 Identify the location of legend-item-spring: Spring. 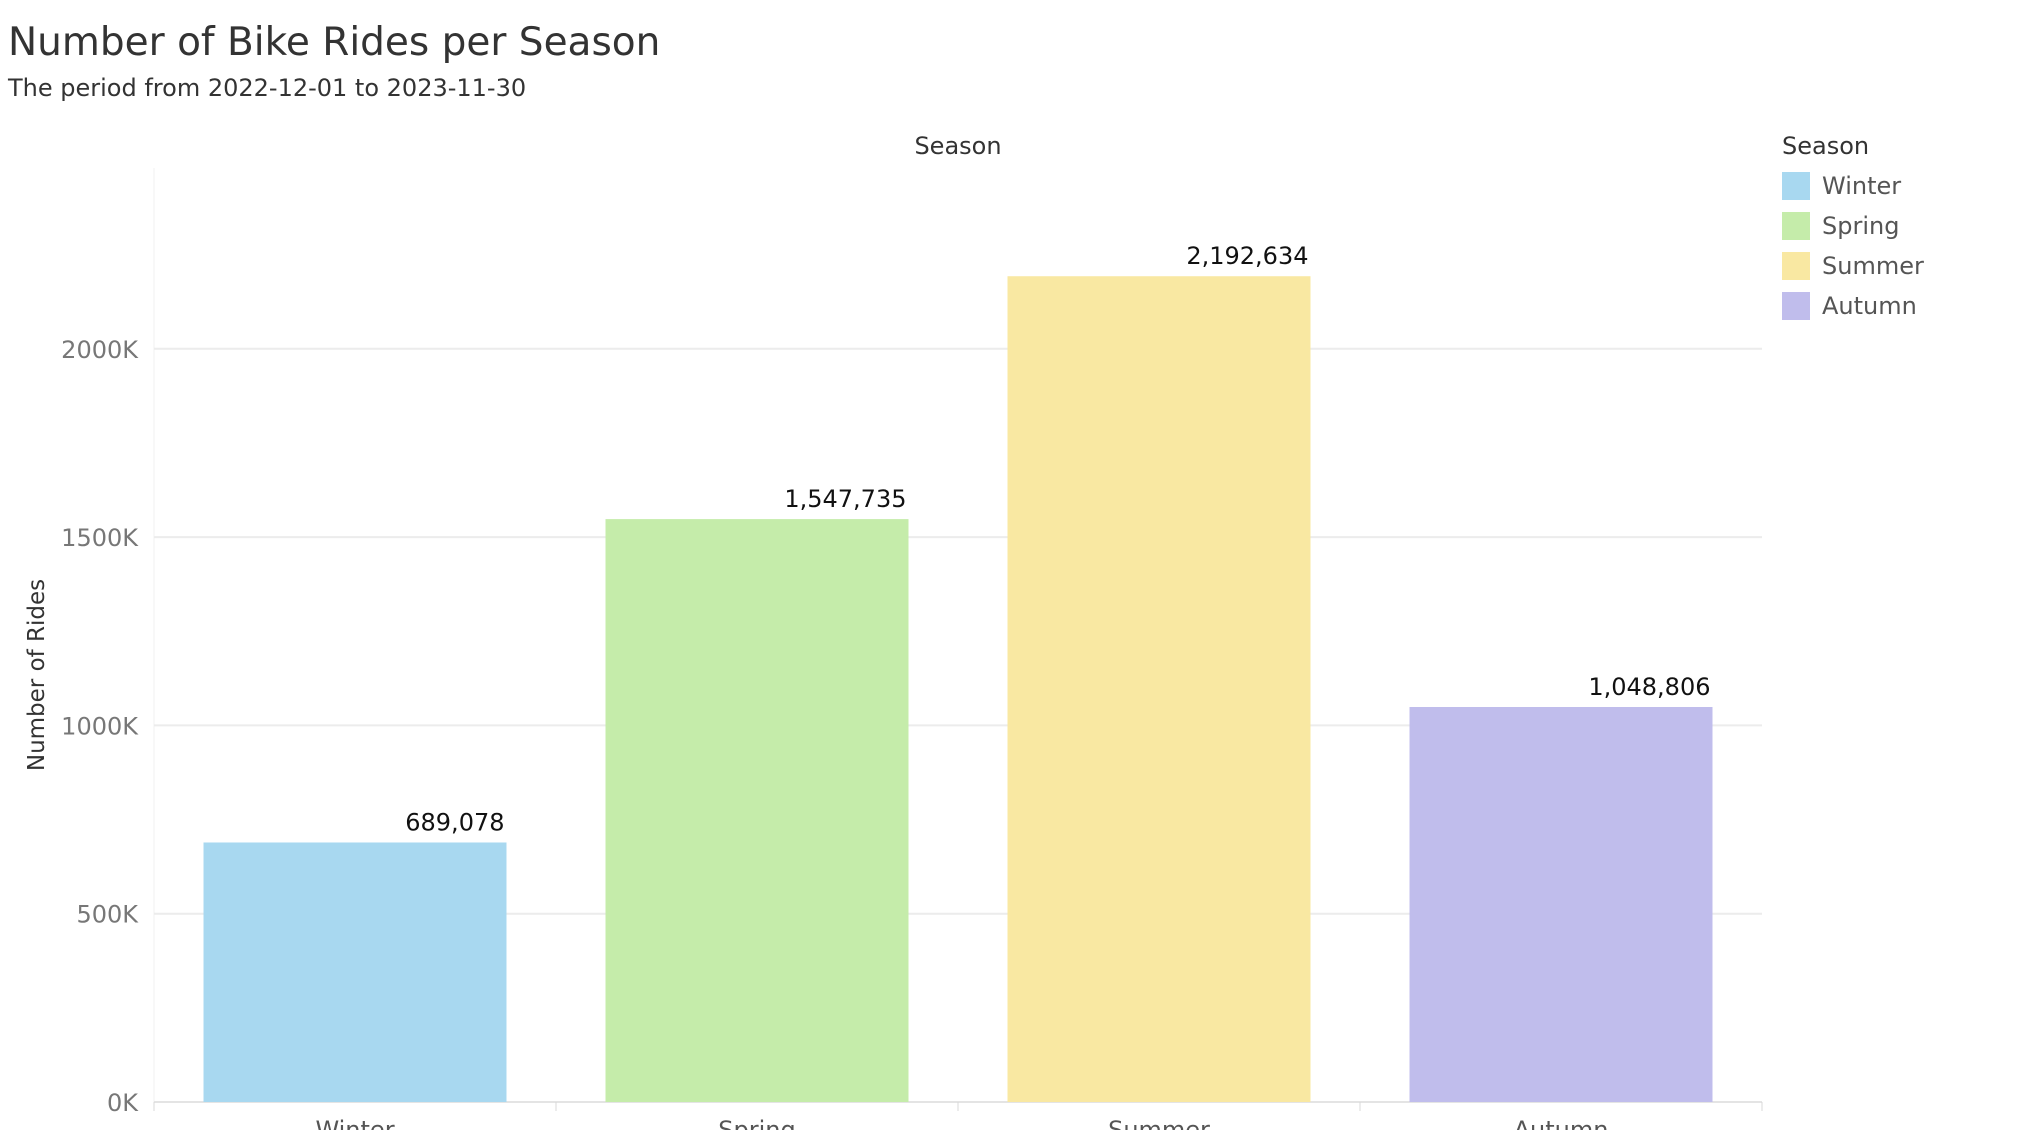
(1853, 226).